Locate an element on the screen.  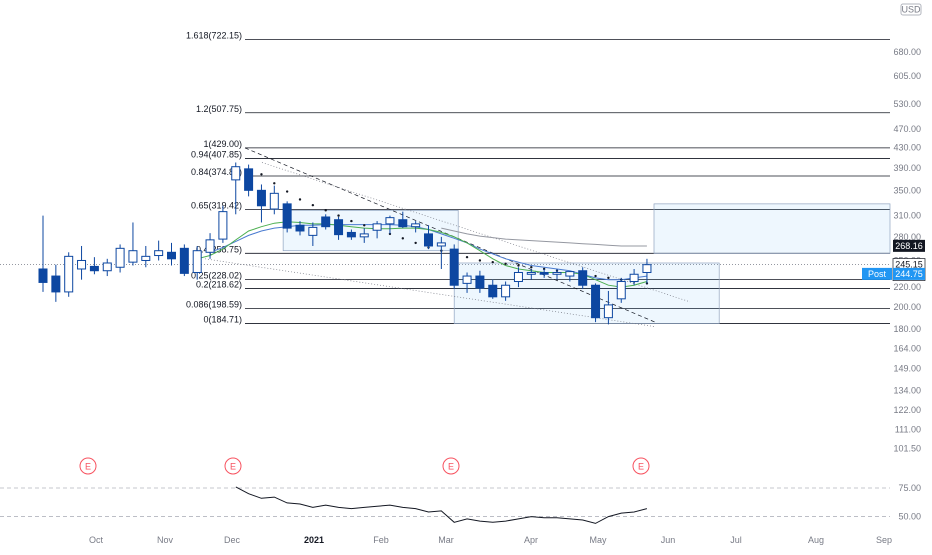
range-box is located at coordinates (772, 228).